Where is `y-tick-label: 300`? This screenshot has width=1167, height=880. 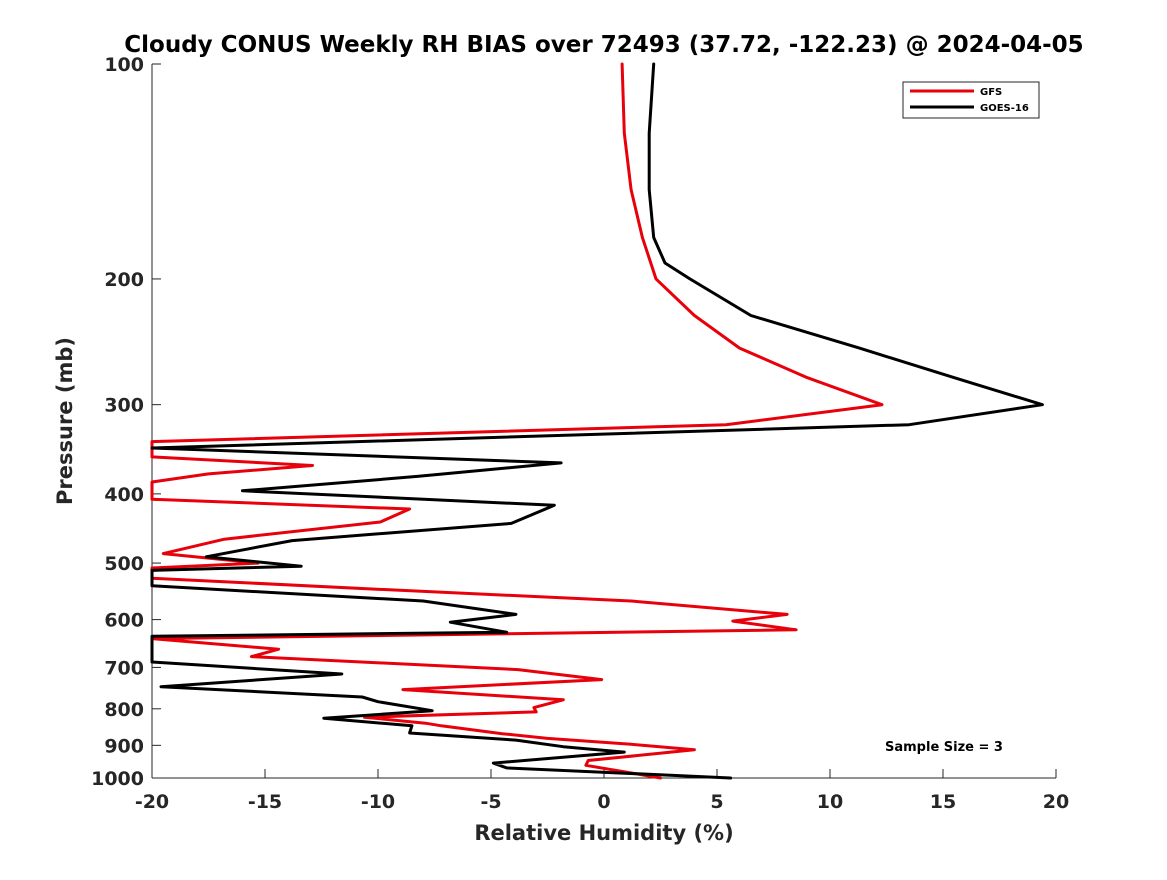
y-tick-label: 300 is located at coordinates (124, 406).